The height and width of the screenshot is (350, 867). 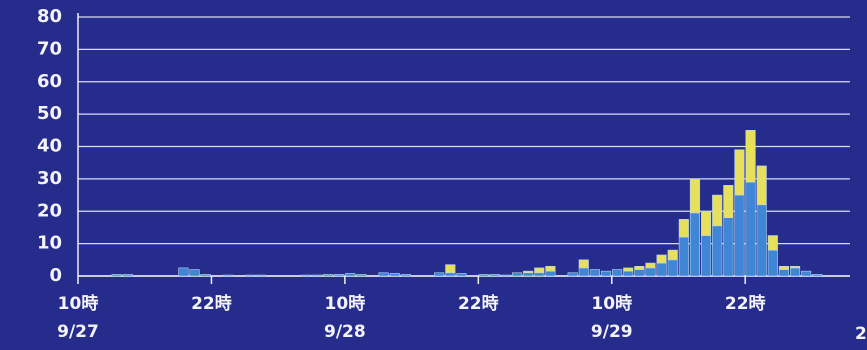 What do you see at coordinates (49, 16) in the screenshot?
I see `y-tick-label: 80` at bounding box center [49, 16].